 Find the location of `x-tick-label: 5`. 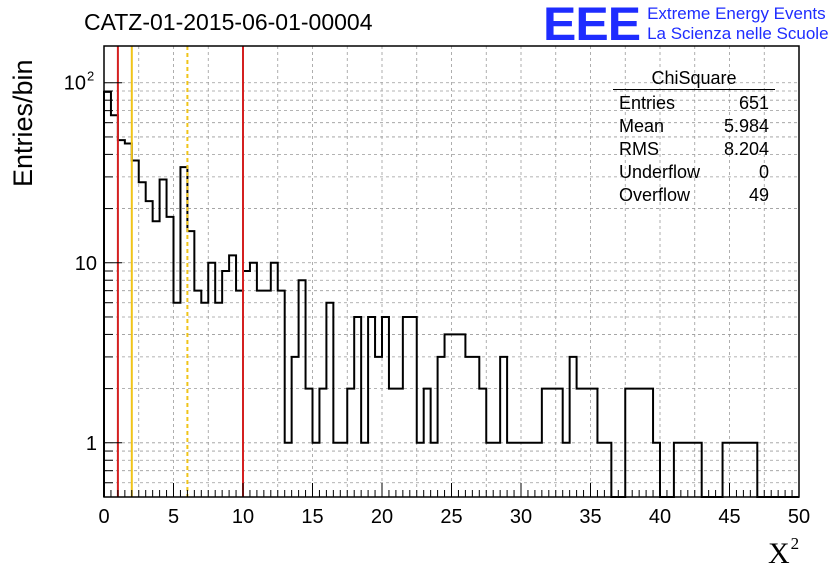

x-tick-label: 5 is located at coordinates (173, 517).